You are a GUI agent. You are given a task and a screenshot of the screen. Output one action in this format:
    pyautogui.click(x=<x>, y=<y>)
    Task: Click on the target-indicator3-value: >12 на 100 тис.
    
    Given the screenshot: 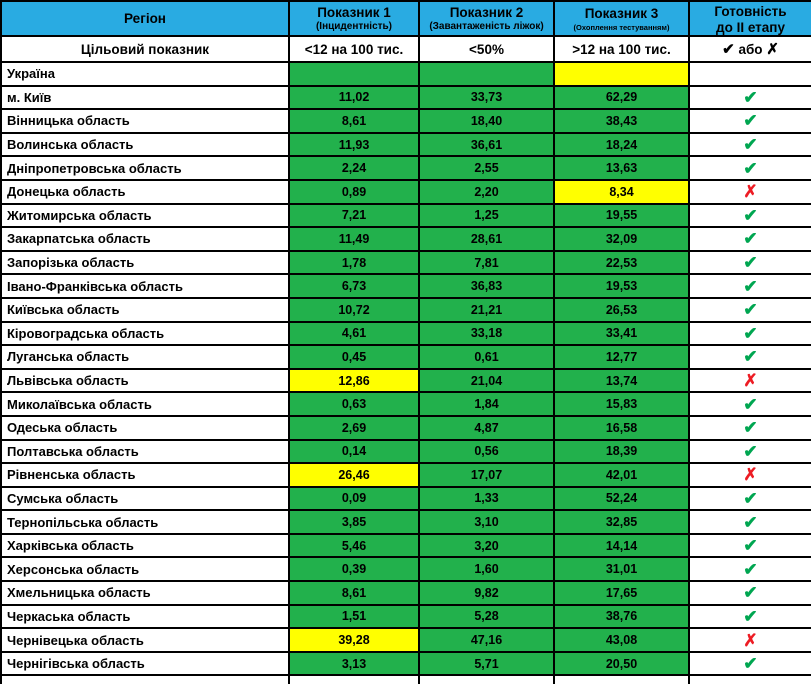 What is the action you would take?
    pyautogui.click(x=621, y=49)
    